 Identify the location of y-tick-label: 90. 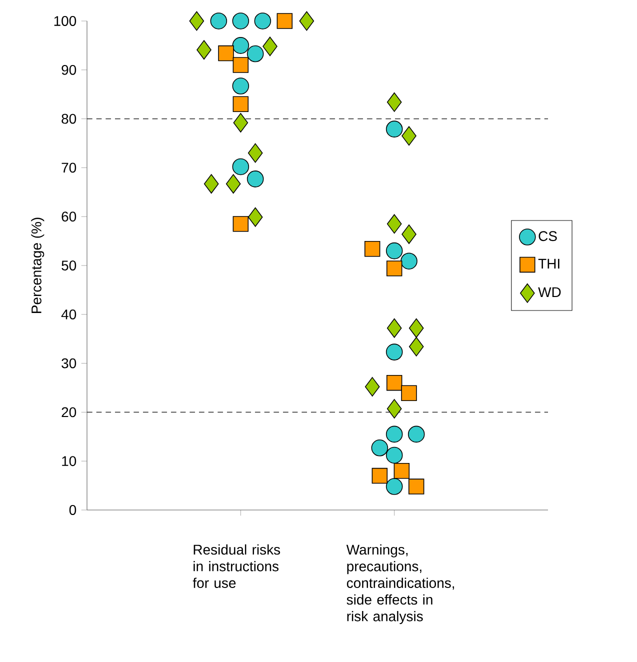
(69, 69).